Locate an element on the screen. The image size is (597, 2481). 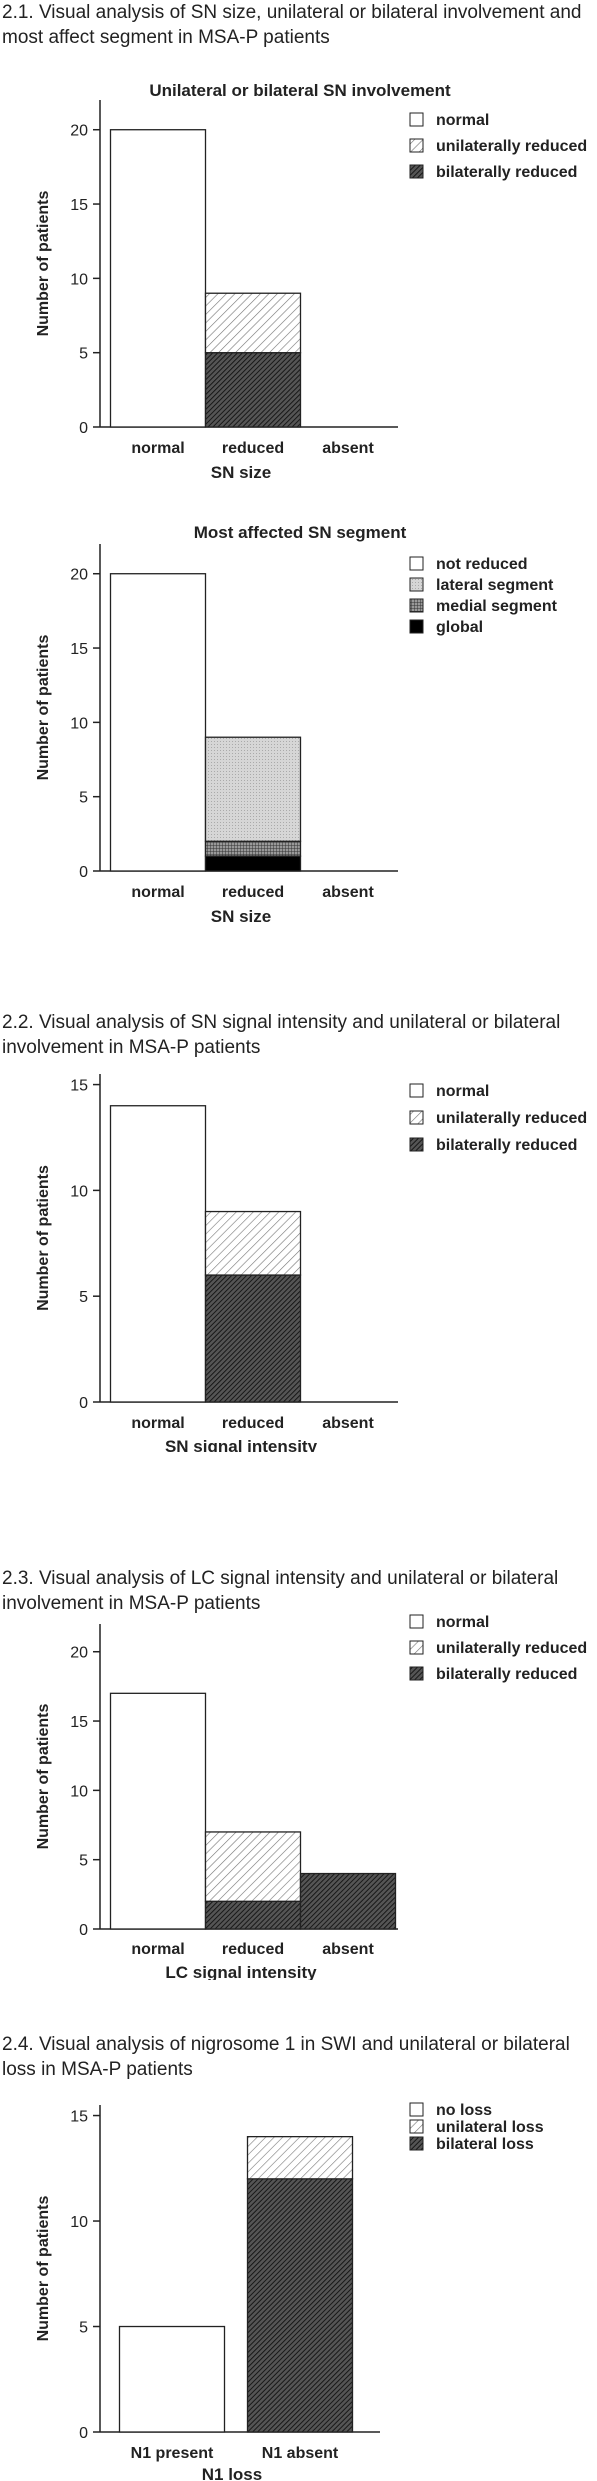
legend-label: bilateral loss is located at coordinates (485, 2144).